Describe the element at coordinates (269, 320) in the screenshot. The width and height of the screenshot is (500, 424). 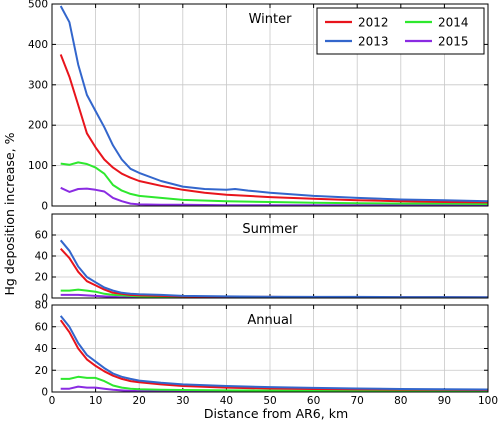
I see `panel-title: Annual` at that location.